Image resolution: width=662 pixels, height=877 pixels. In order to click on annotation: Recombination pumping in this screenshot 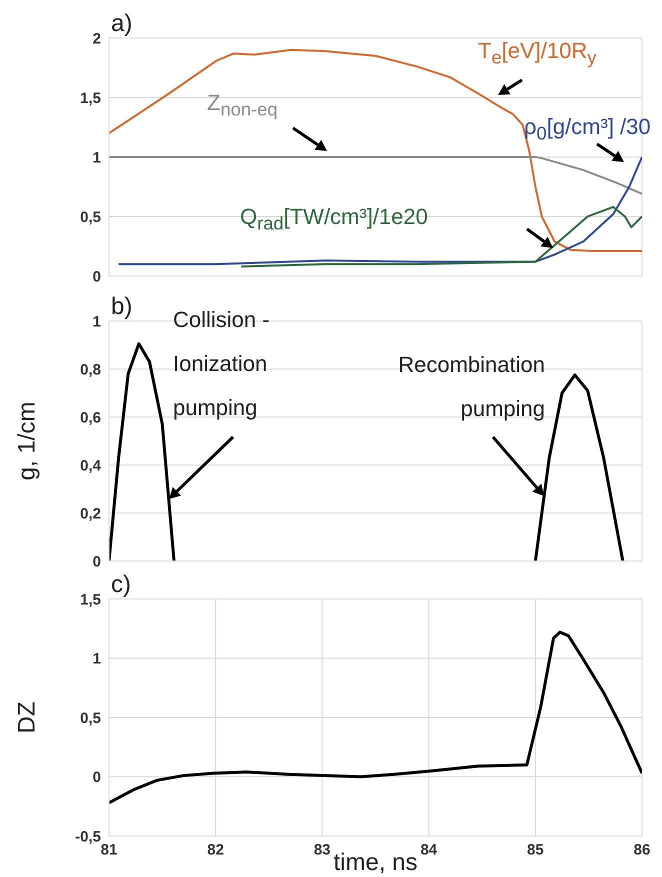, I will do `click(471, 387)`.